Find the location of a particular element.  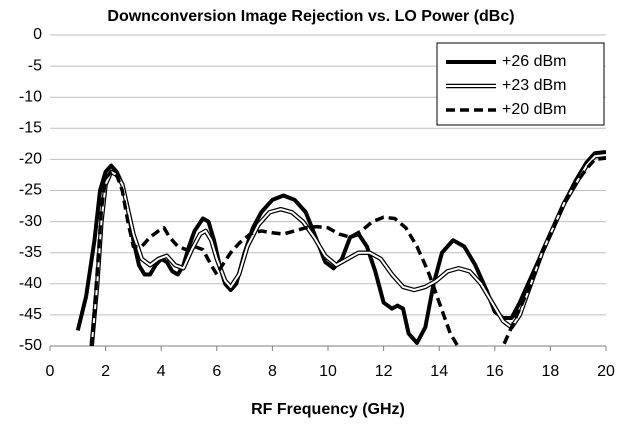

x-tick-label: 6 is located at coordinates (216, 371).